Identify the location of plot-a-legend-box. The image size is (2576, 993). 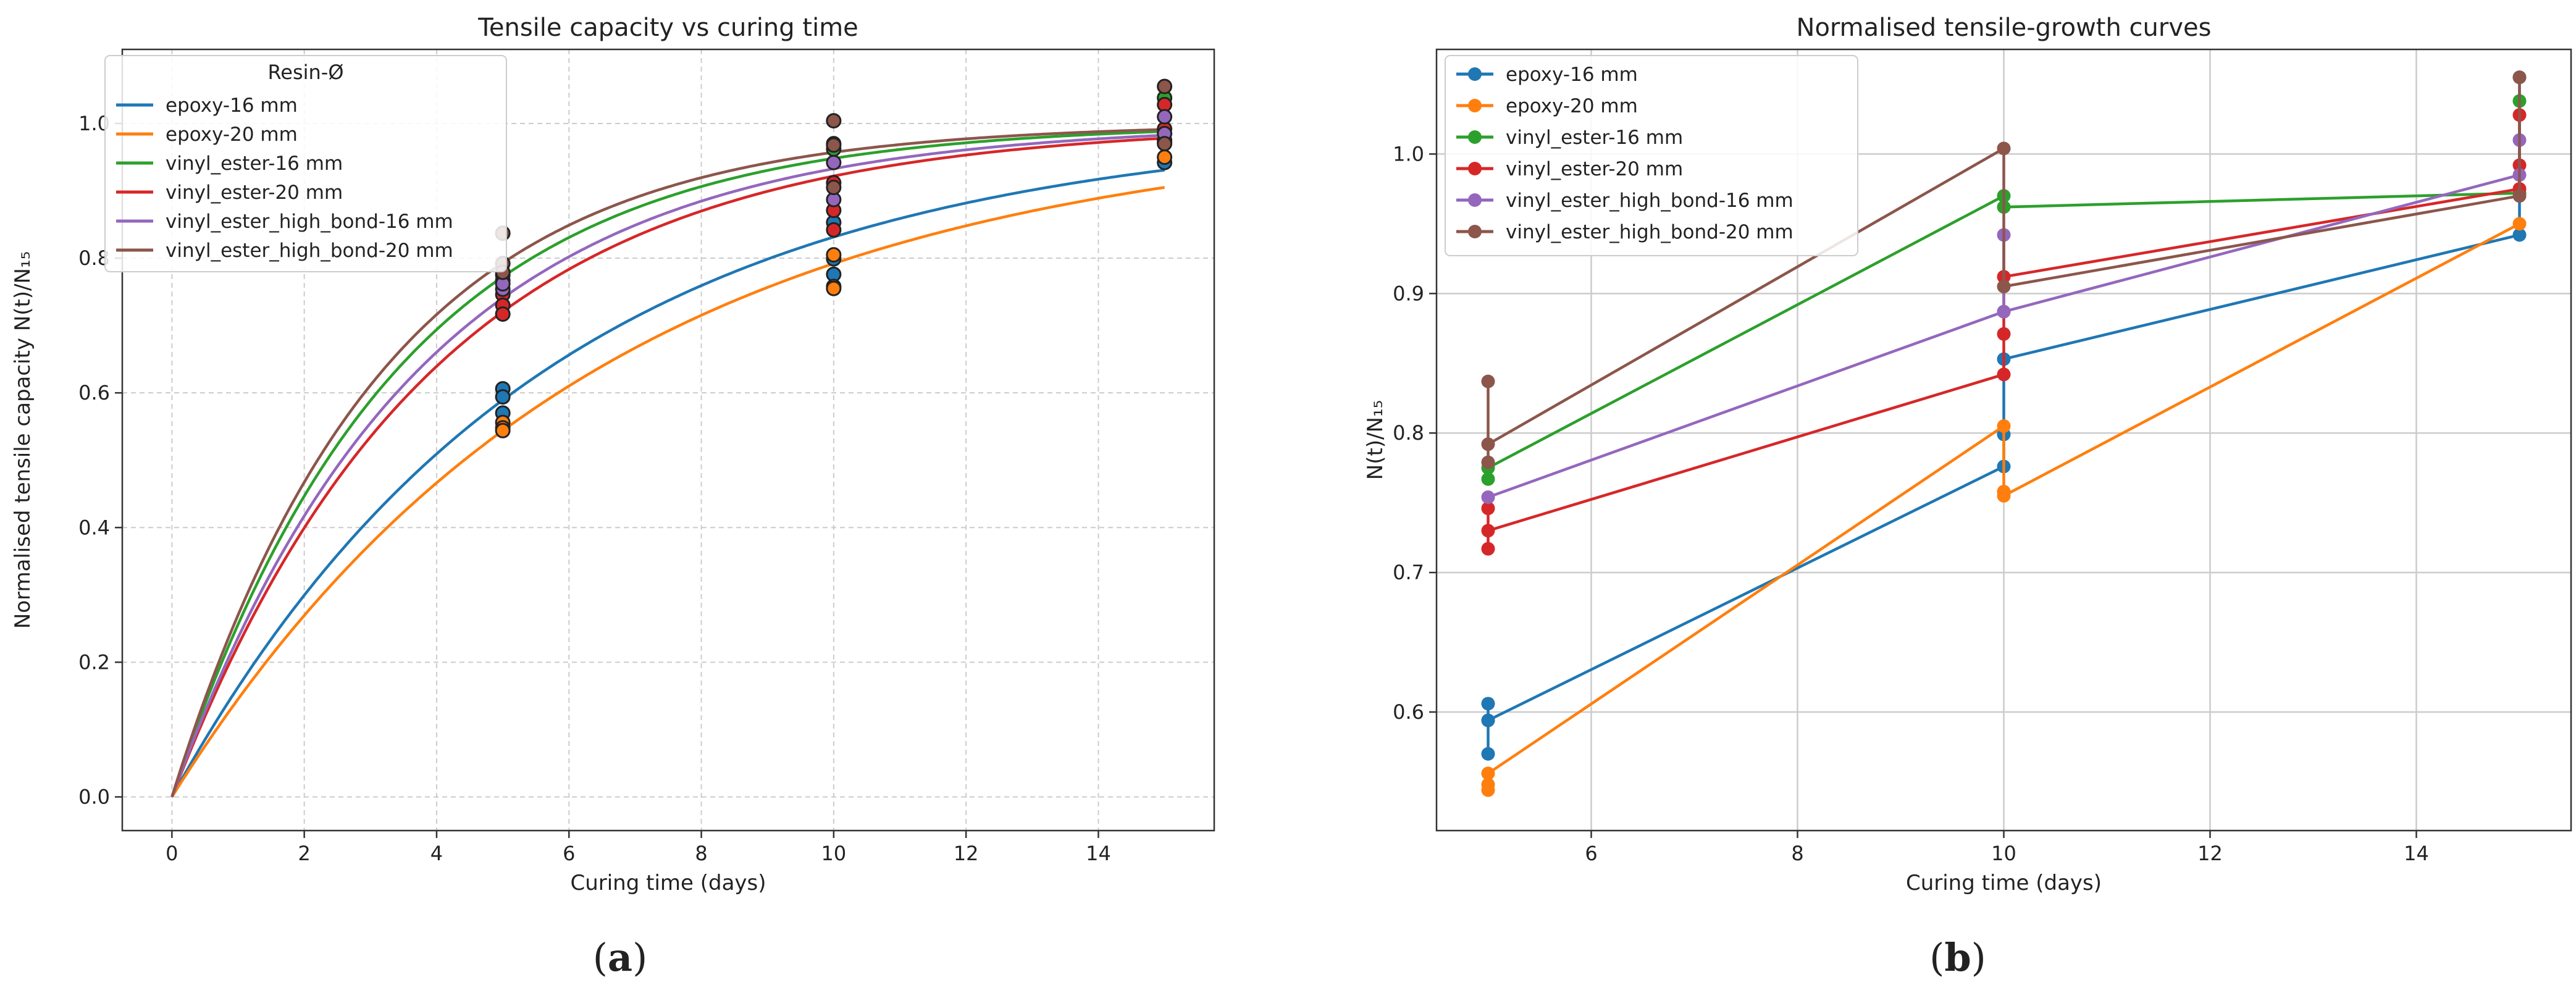
(306, 163).